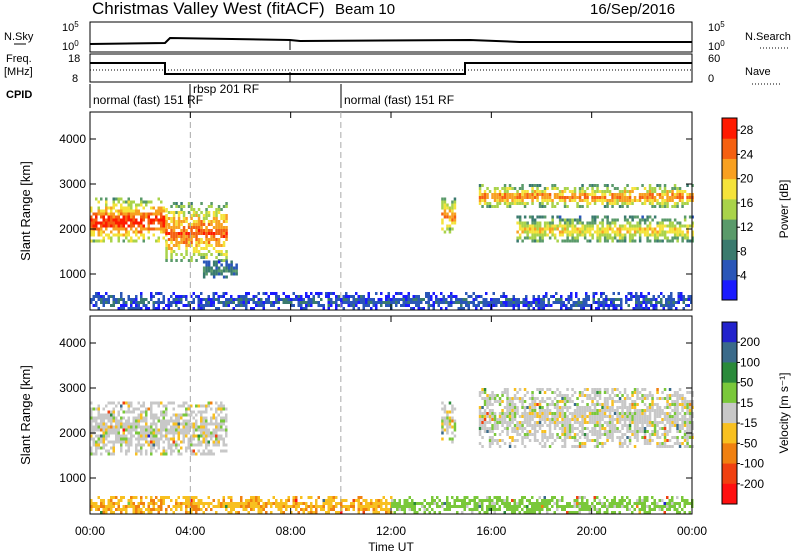 The height and width of the screenshot is (554, 800). Describe the element at coordinates (716, 27) in the screenshot. I see `nsearch-tick-high: 105` at that location.